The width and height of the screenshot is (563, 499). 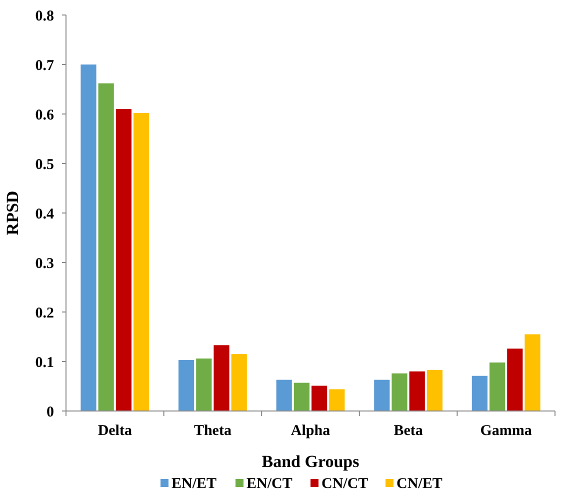 What do you see at coordinates (44, 214) in the screenshot?
I see `y-tick-label: 0.4` at bounding box center [44, 214].